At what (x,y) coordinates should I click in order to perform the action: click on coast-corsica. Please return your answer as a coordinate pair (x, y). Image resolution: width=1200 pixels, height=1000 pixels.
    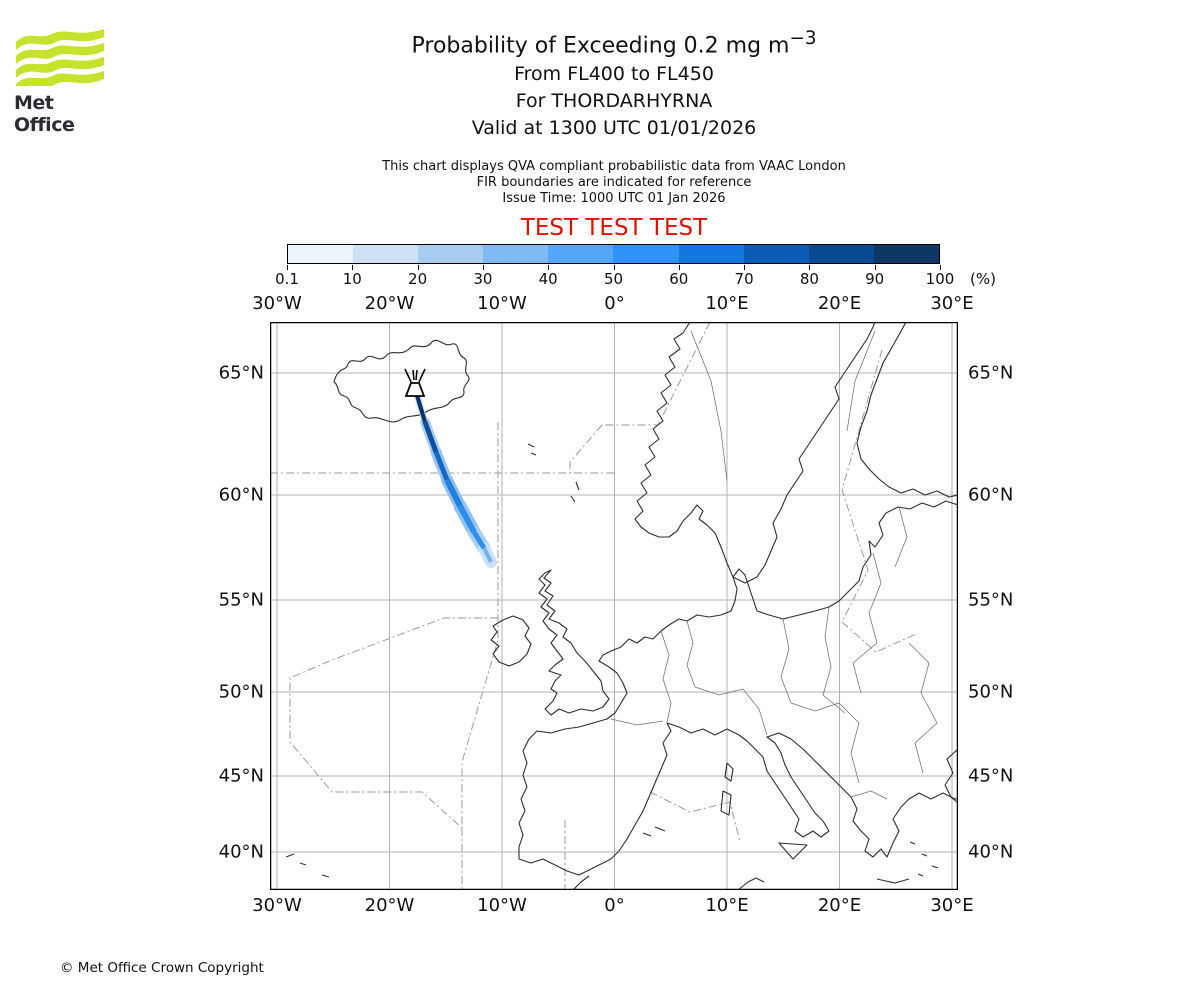
    Looking at the image, I should click on (729, 772).